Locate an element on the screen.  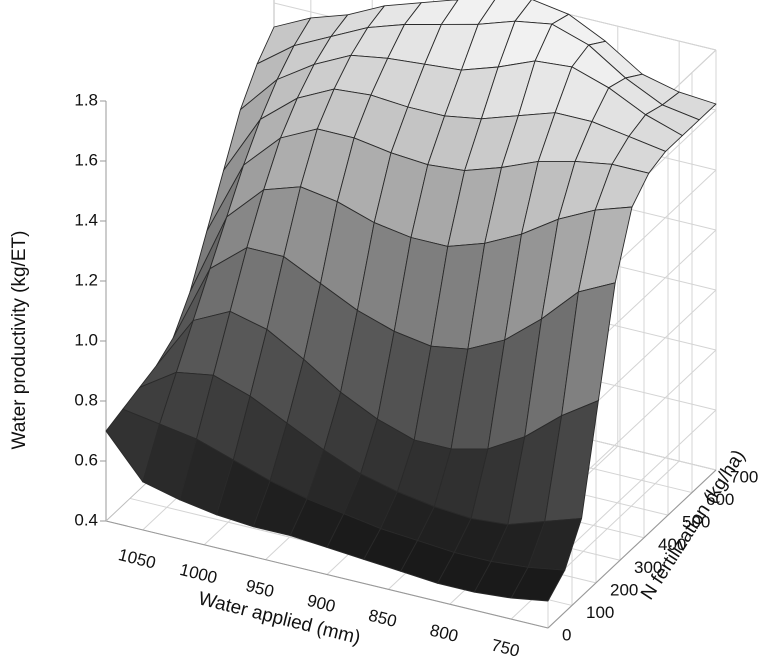
y-tick-label: 300 is located at coordinates (648, 567).